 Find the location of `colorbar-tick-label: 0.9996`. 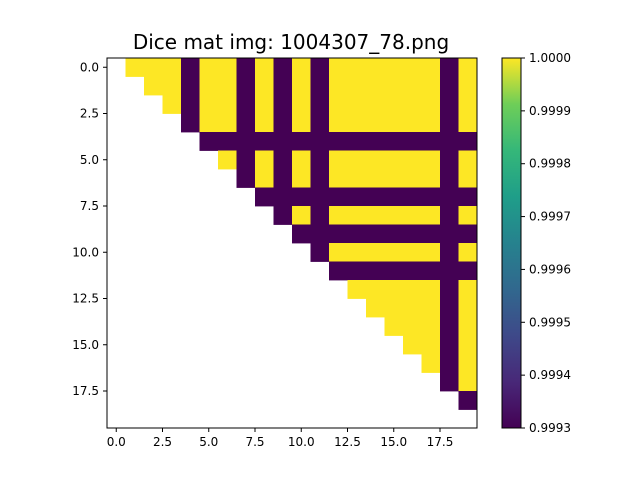

colorbar-tick-label: 0.9996 is located at coordinates (550, 269).